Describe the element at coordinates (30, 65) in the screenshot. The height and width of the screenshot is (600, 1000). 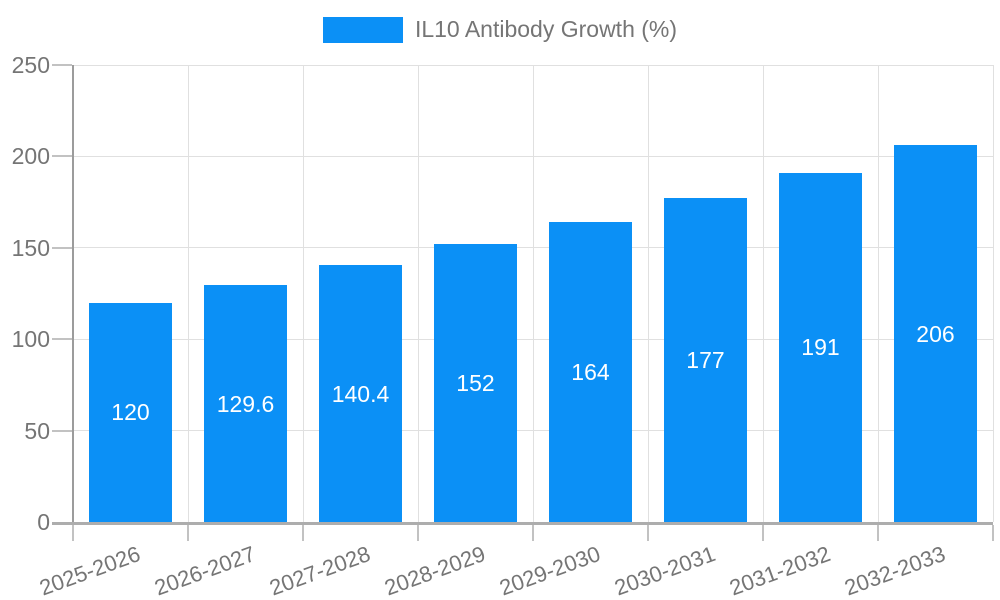
I see `y-tick-label: 250` at that location.